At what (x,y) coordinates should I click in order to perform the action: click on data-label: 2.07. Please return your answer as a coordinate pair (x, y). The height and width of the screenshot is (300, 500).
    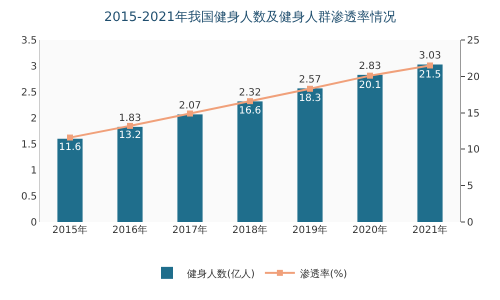
    Looking at the image, I should click on (190, 106).